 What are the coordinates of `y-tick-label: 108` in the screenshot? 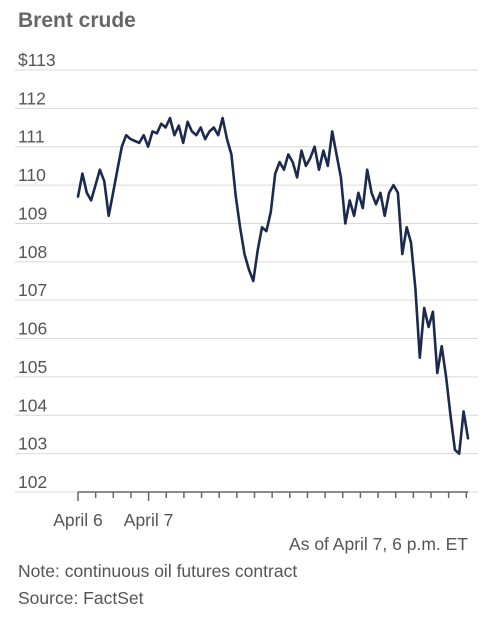 It's located at (32, 252).